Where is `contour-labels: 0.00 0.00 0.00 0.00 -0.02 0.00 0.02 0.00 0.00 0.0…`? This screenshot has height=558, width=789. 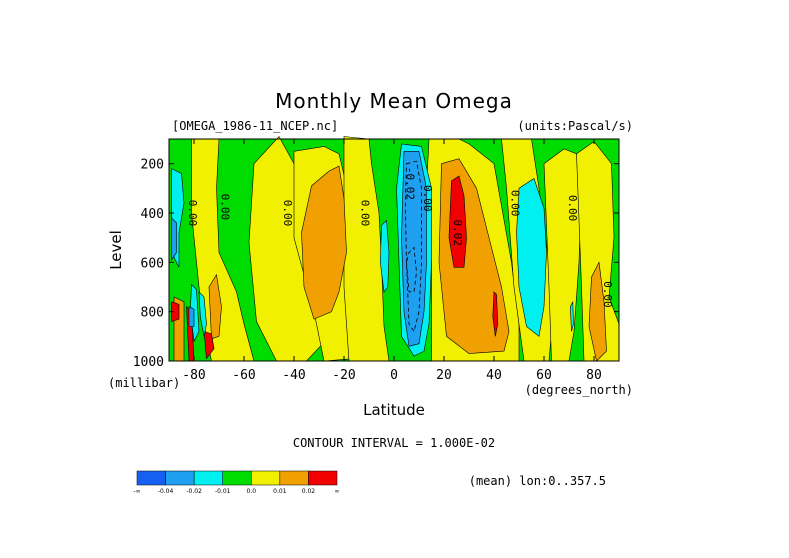 contour-labels: 0.00 0.00 0.00 0.00 -0.02 0.00 0.02 0.00 0.00 0.0… is located at coordinates (400, 237).